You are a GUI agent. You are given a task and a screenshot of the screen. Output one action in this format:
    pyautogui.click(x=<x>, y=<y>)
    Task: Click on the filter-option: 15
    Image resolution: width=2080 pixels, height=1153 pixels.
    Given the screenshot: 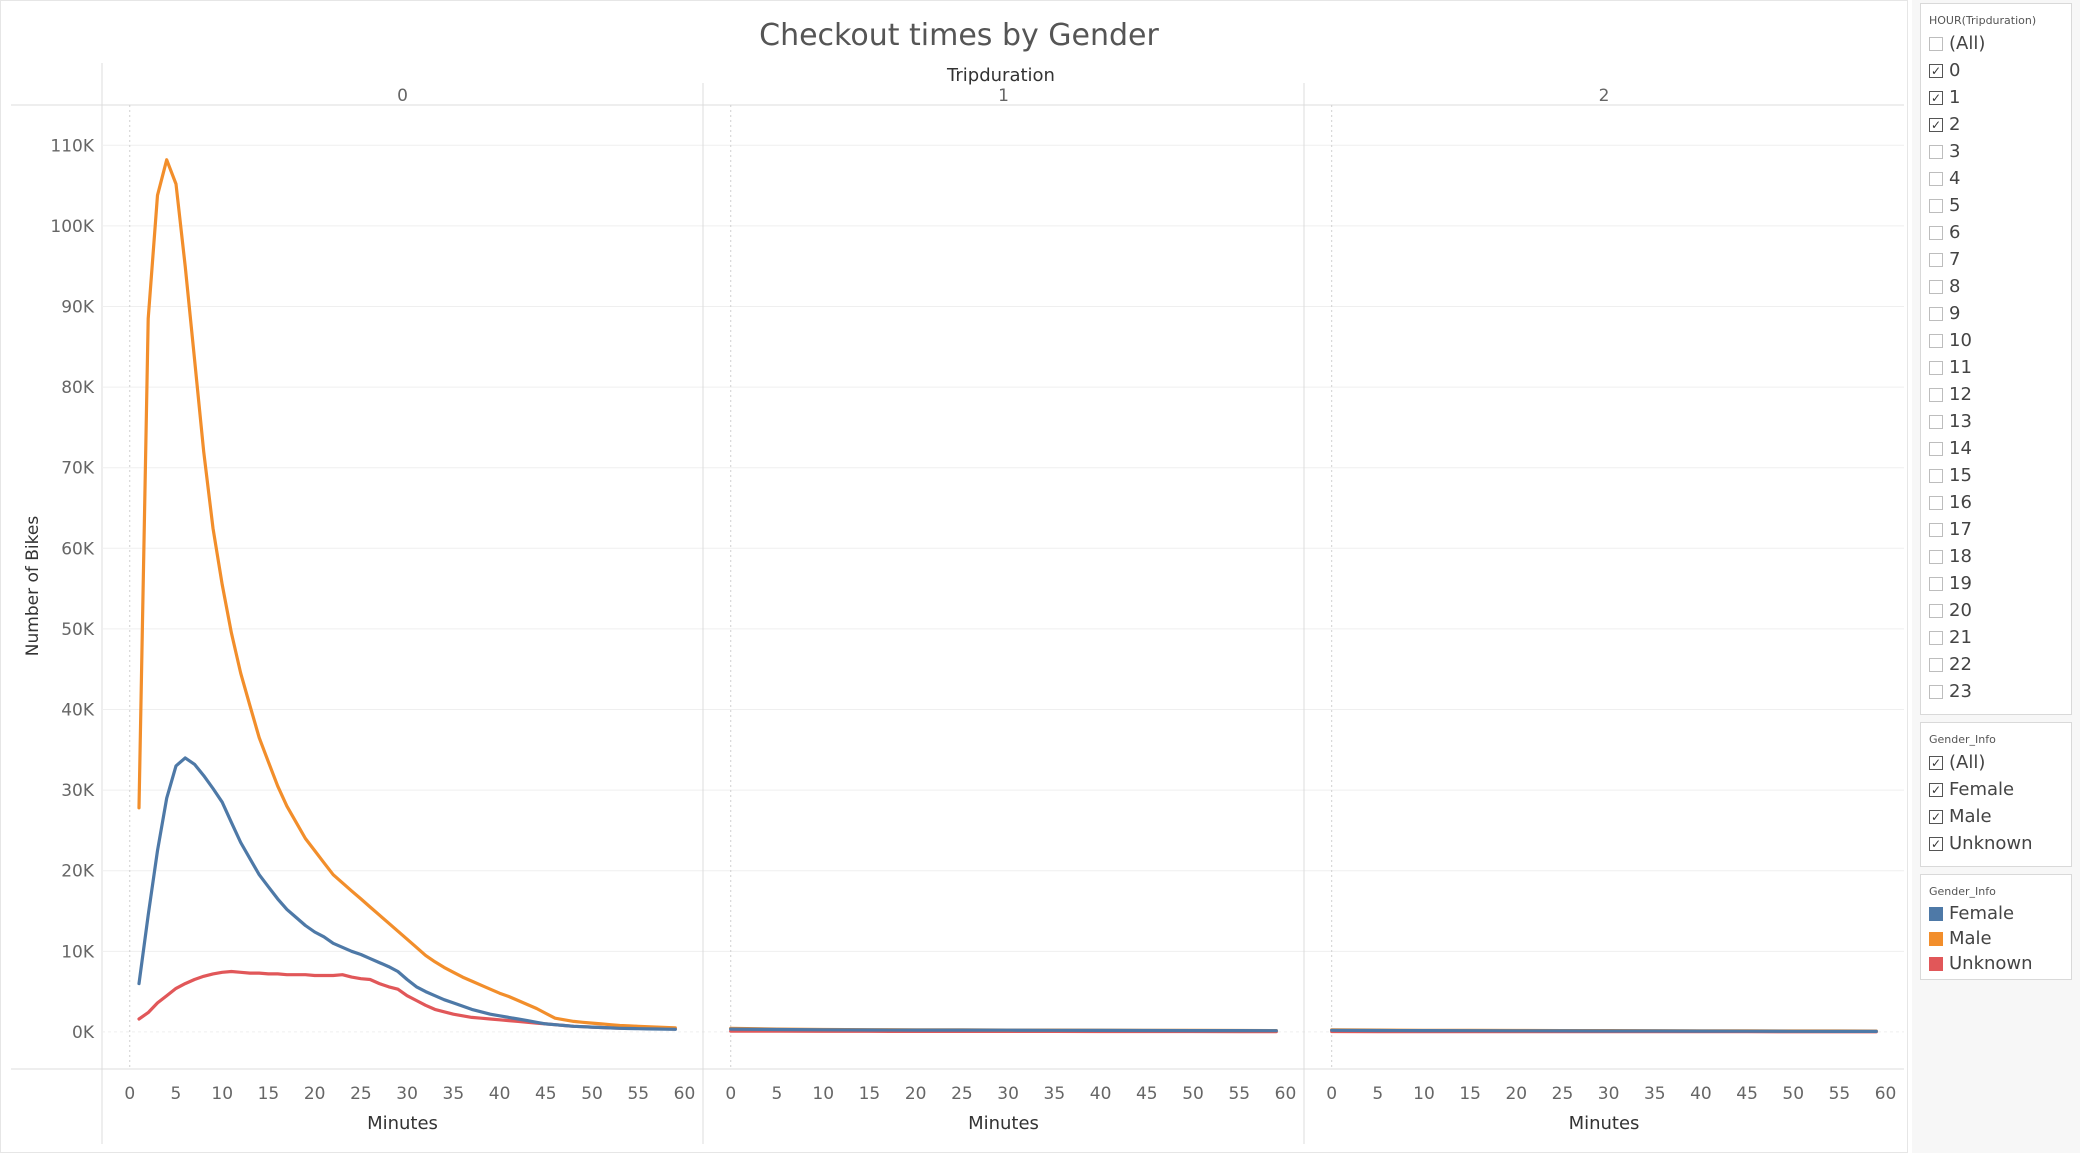 What is the action you would take?
    pyautogui.click(x=2000, y=475)
    